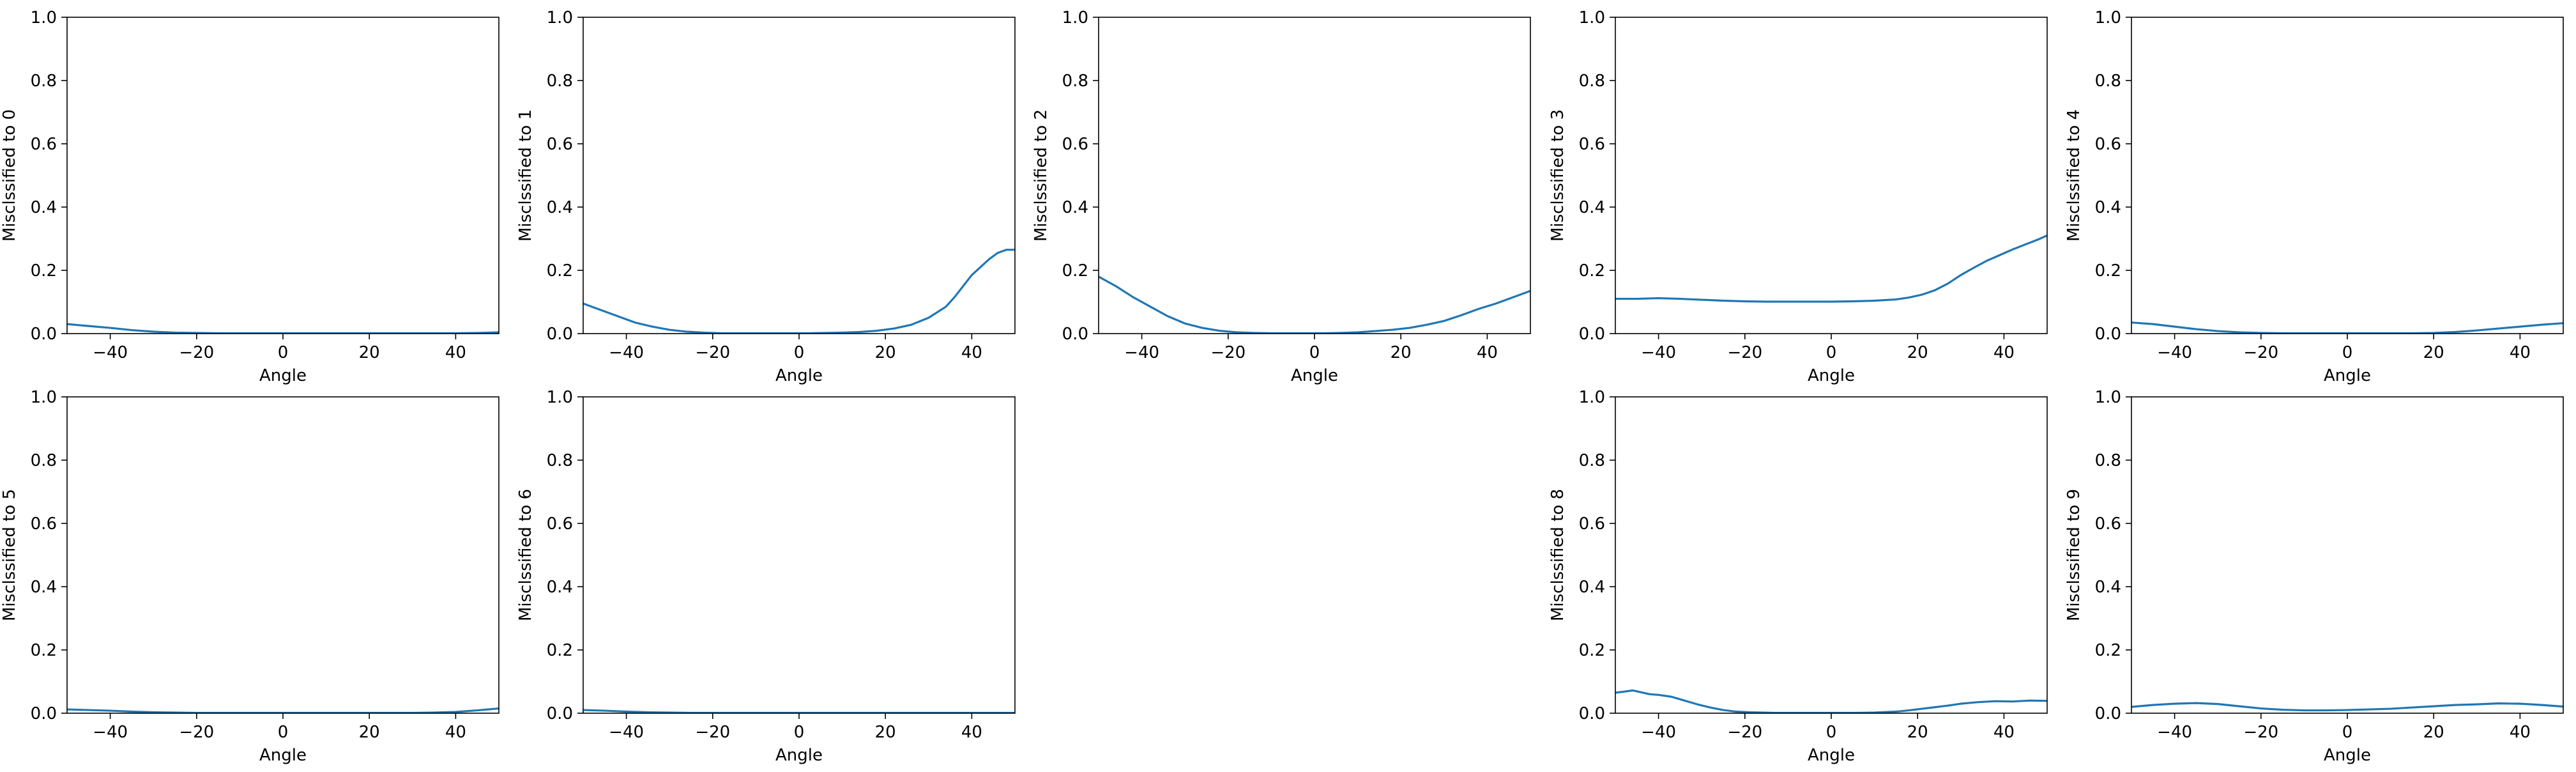 The image size is (2576, 772). What do you see at coordinates (2074, 555) in the screenshot?
I see `y-axis-label: Misclssified to 9` at bounding box center [2074, 555].